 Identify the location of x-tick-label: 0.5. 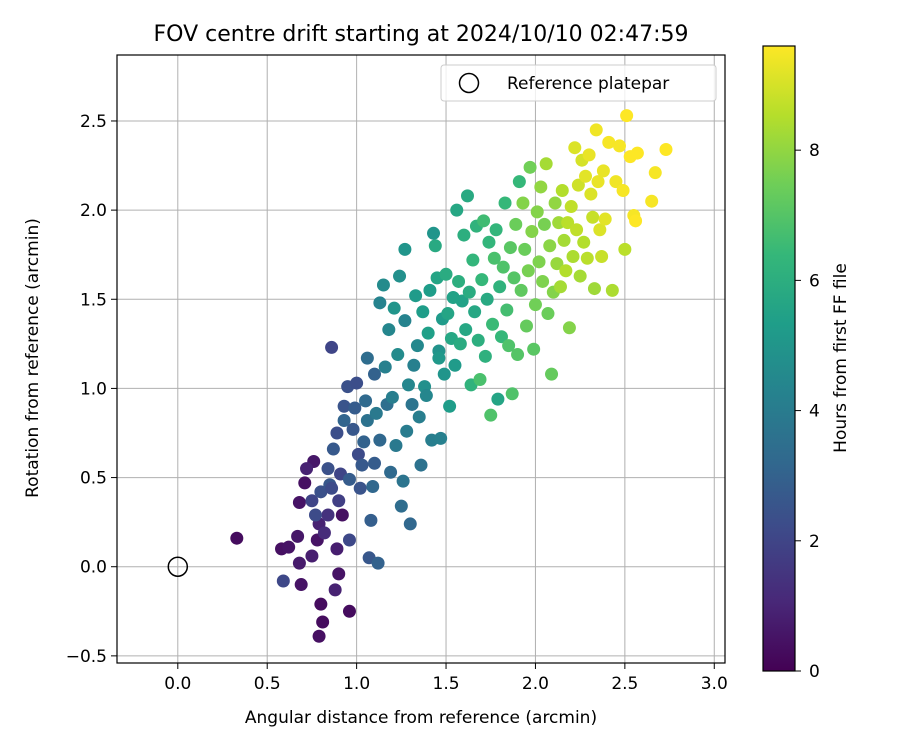
(267, 684).